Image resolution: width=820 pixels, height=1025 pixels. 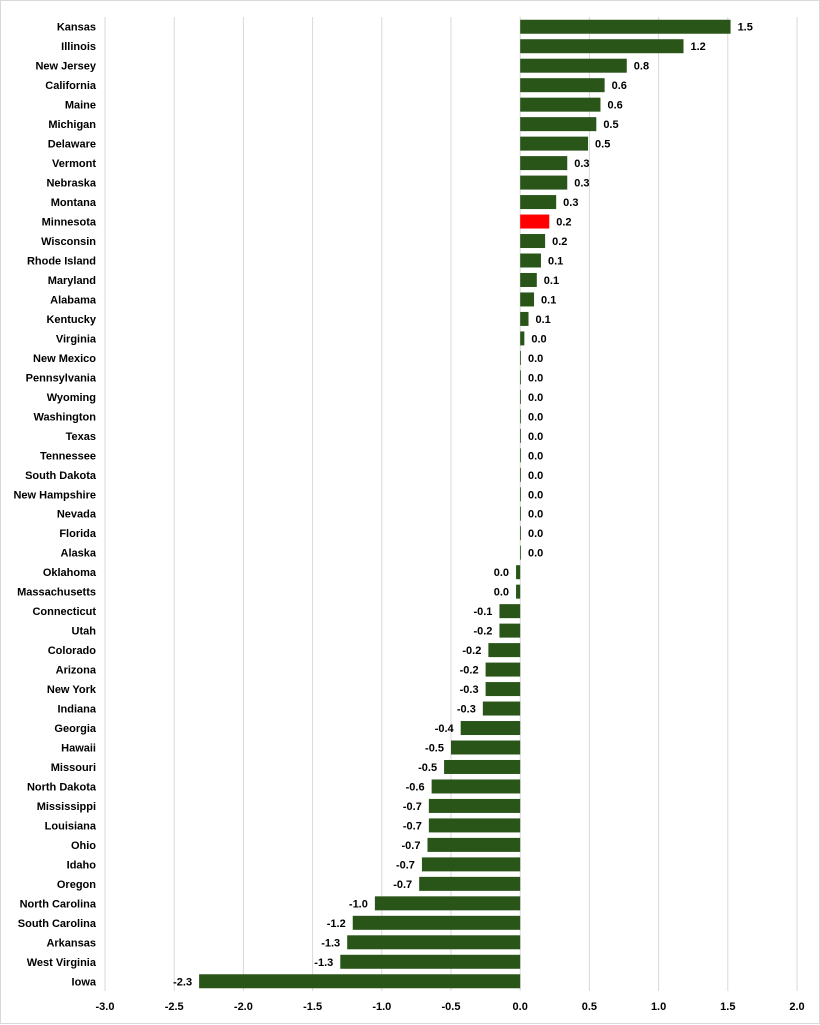 What do you see at coordinates (524, 318) in the screenshot?
I see `bar-kentucky` at bounding box center [524, 318].